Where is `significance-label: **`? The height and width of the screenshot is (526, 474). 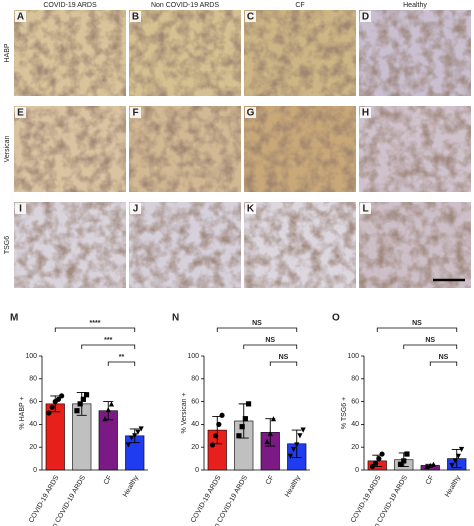
significance-label: ** is located at coordinates (122, 357).